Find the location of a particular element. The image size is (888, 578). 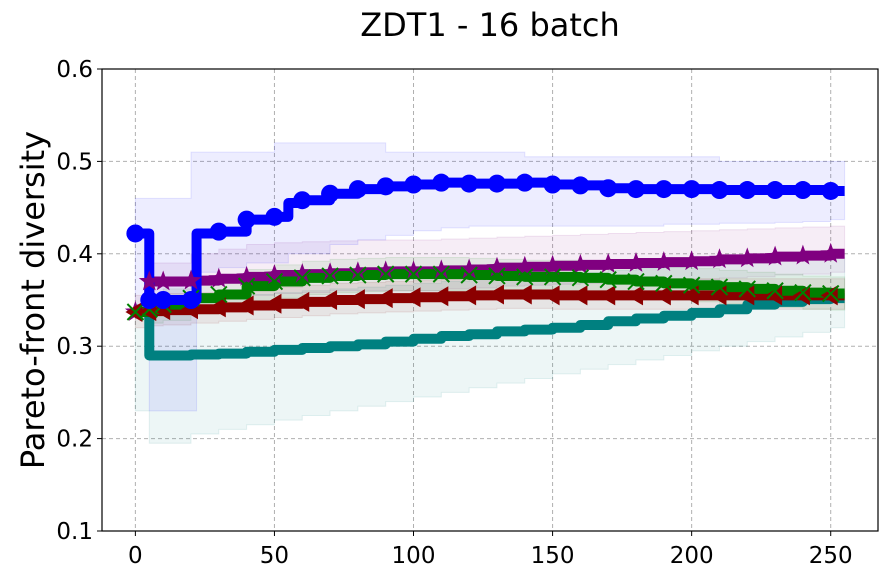

y-axis-label: Pareto-front diversity is located at coordinates (33, 300).